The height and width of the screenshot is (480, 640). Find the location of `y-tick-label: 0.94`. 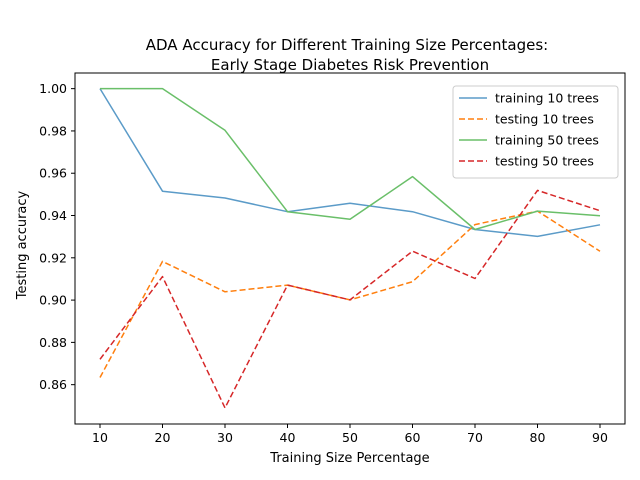

y-tick-label: 0.94 is located at coordinates (53, 215).